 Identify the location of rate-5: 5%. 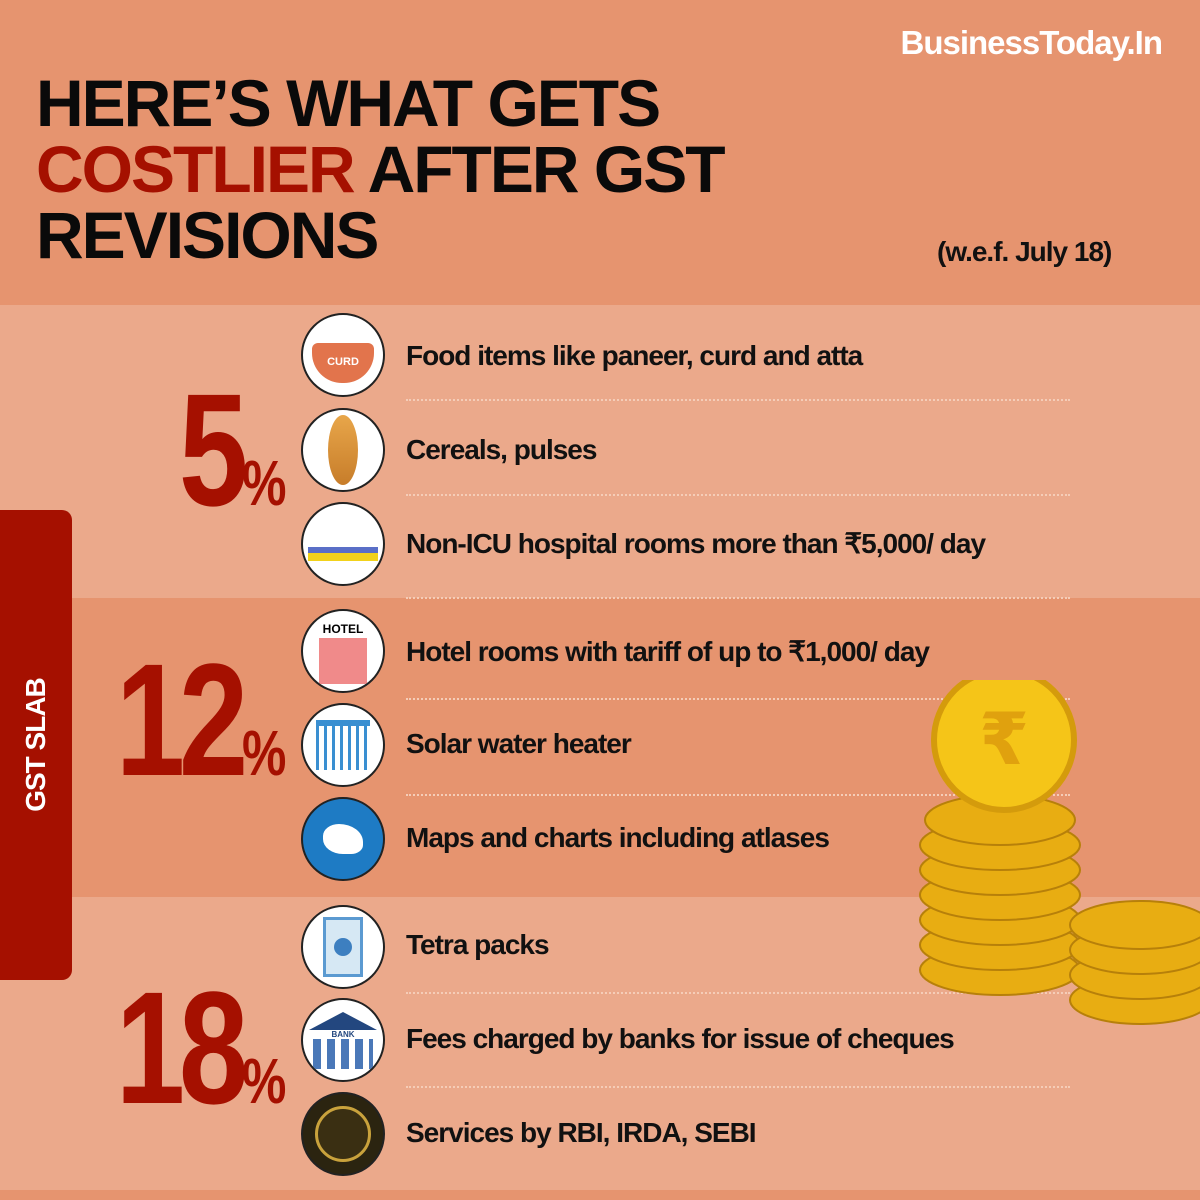
(233, 450).